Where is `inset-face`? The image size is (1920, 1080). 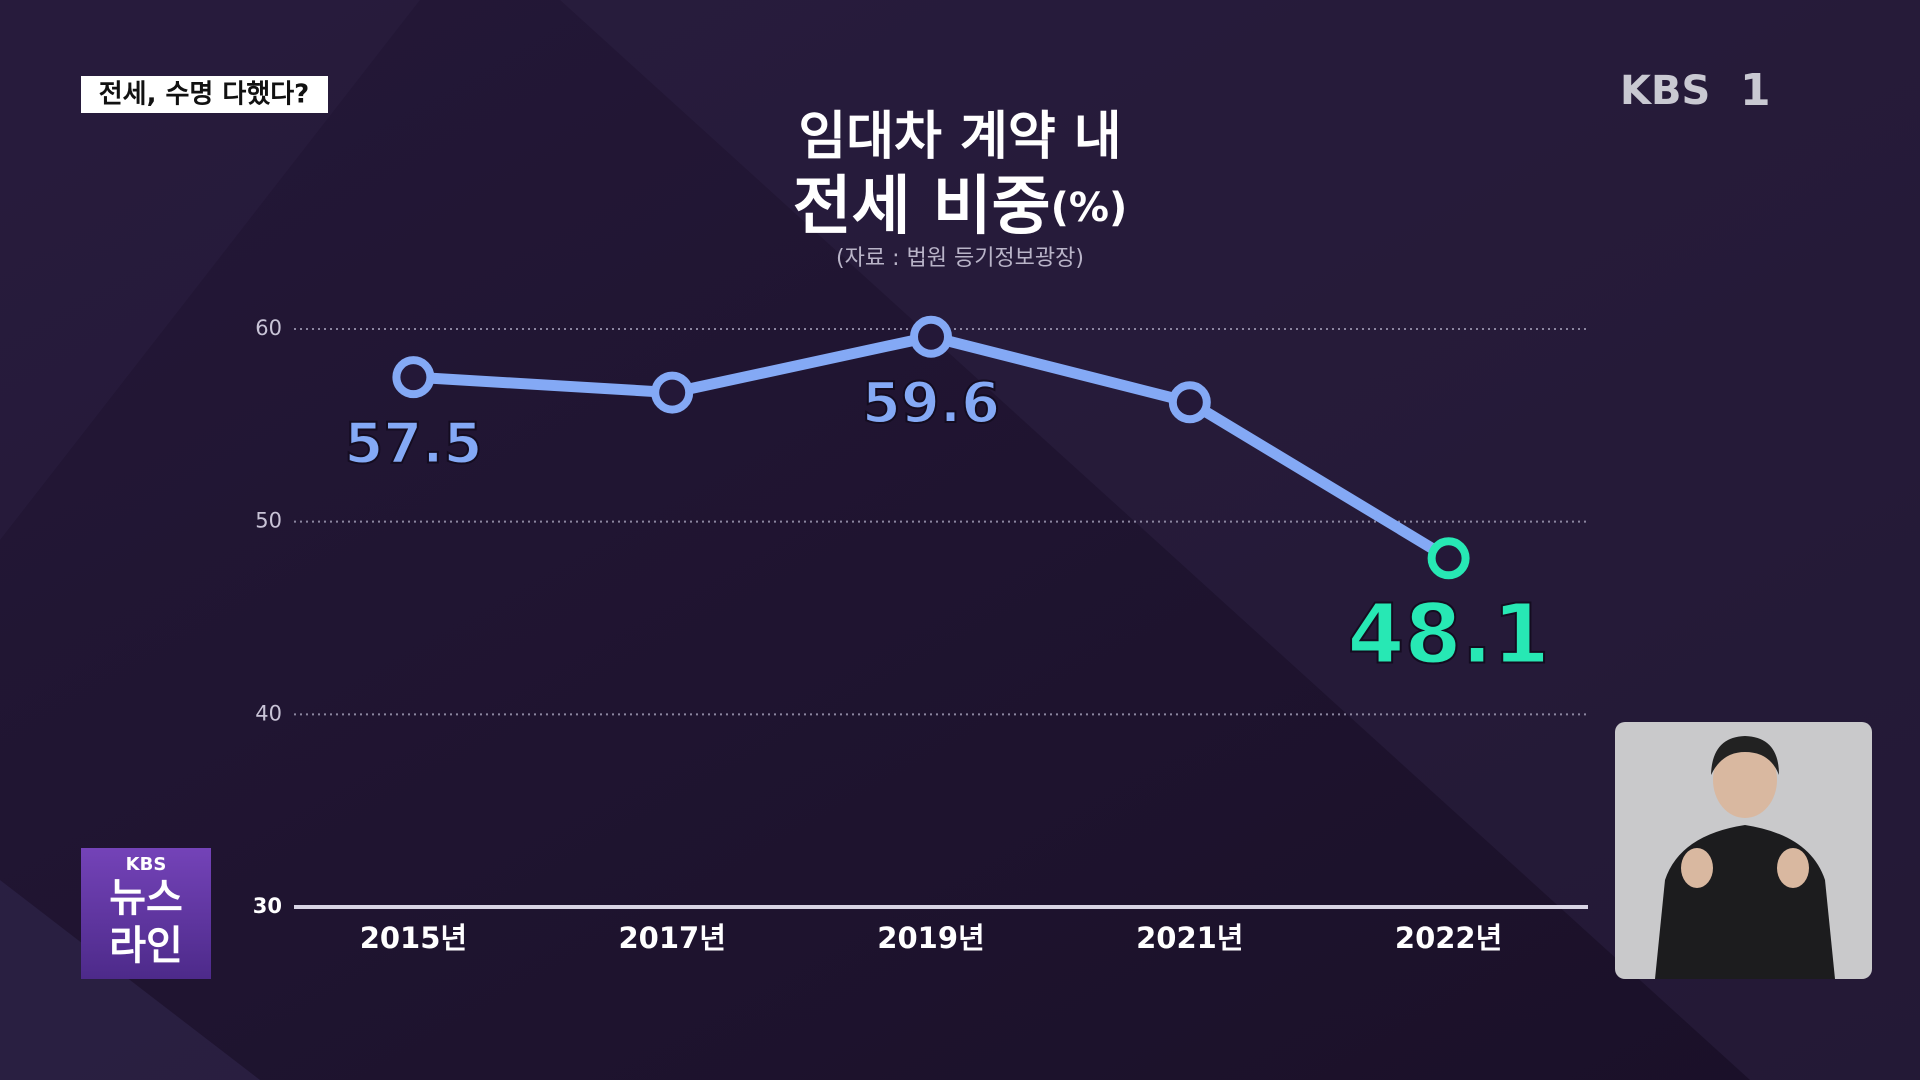 inset-face is located at coordinates (1745, 780).